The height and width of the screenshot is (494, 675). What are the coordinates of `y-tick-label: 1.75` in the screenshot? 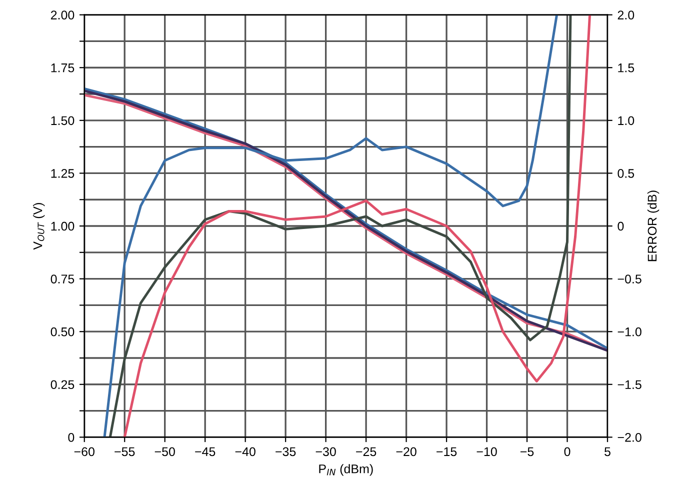 It's located at (62, 68).